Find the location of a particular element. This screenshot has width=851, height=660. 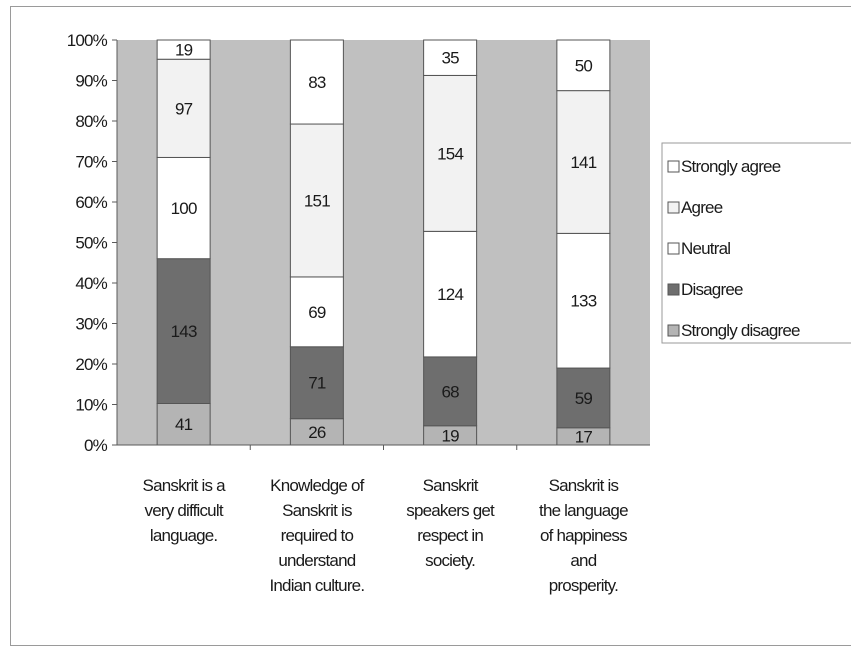

legend-swatch-disagree is located at coordinates (673, 289).